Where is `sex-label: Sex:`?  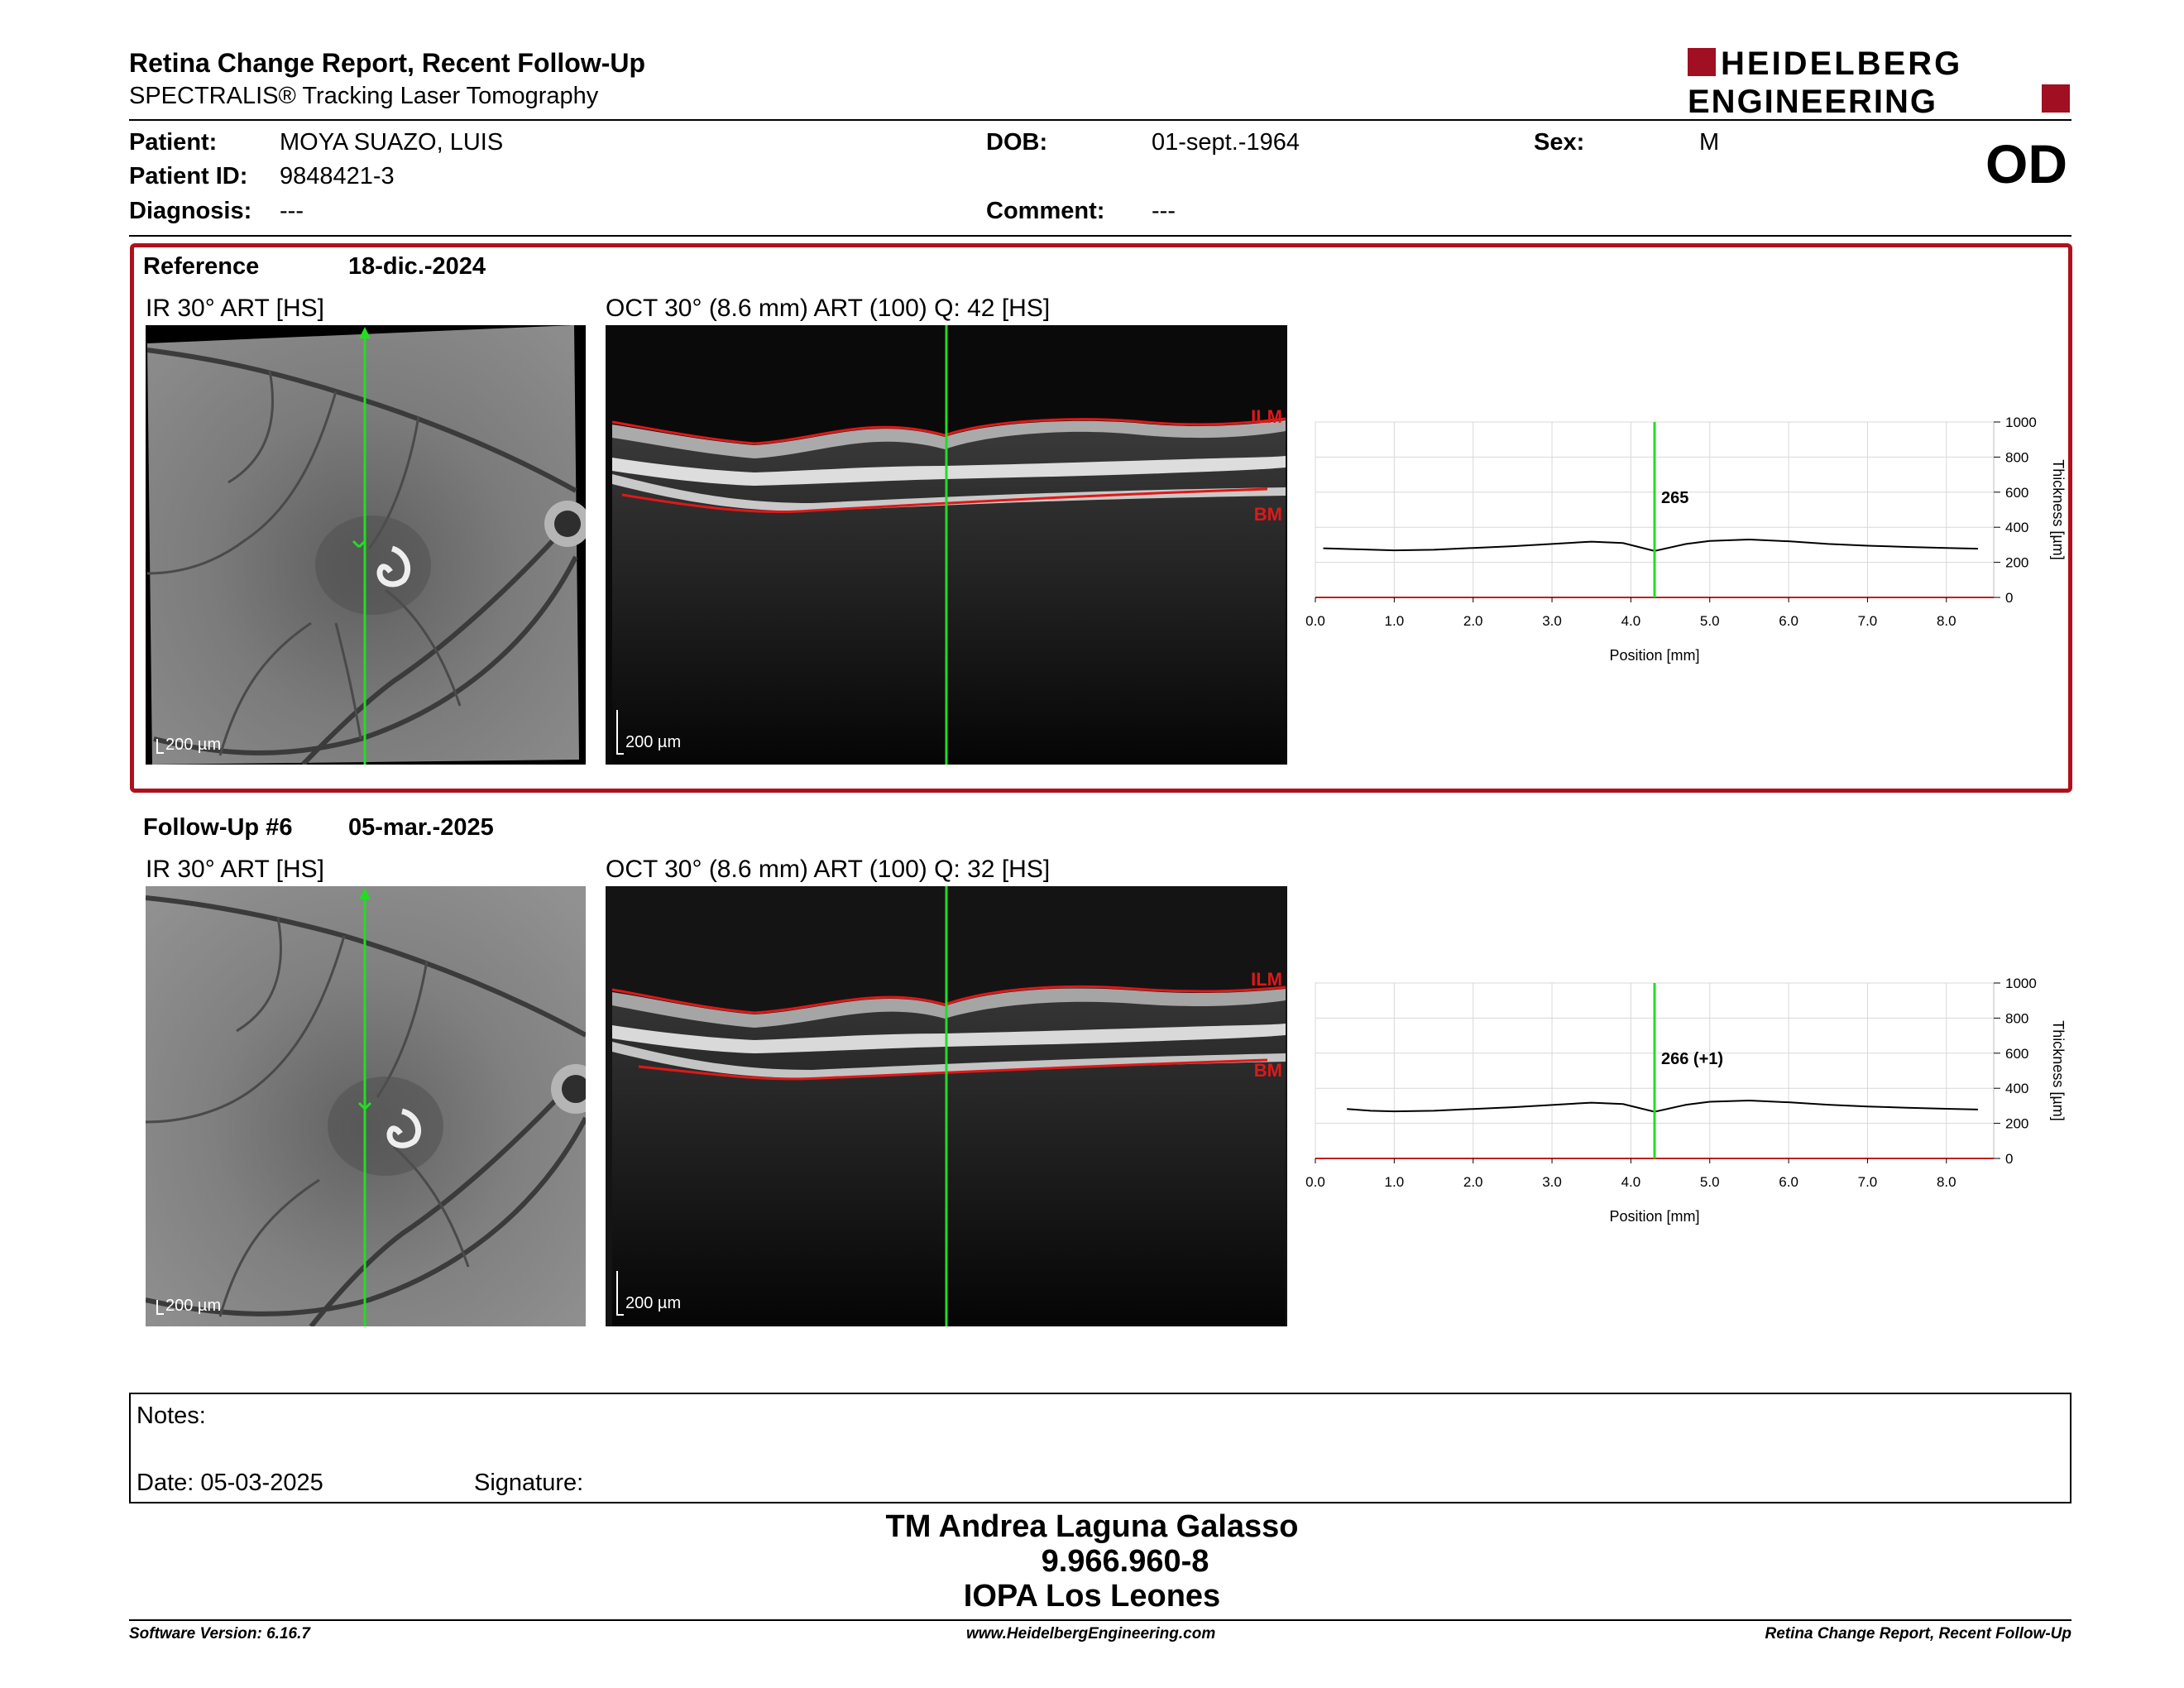 sex-label: Sex: is located at coordinates (1559, 142).